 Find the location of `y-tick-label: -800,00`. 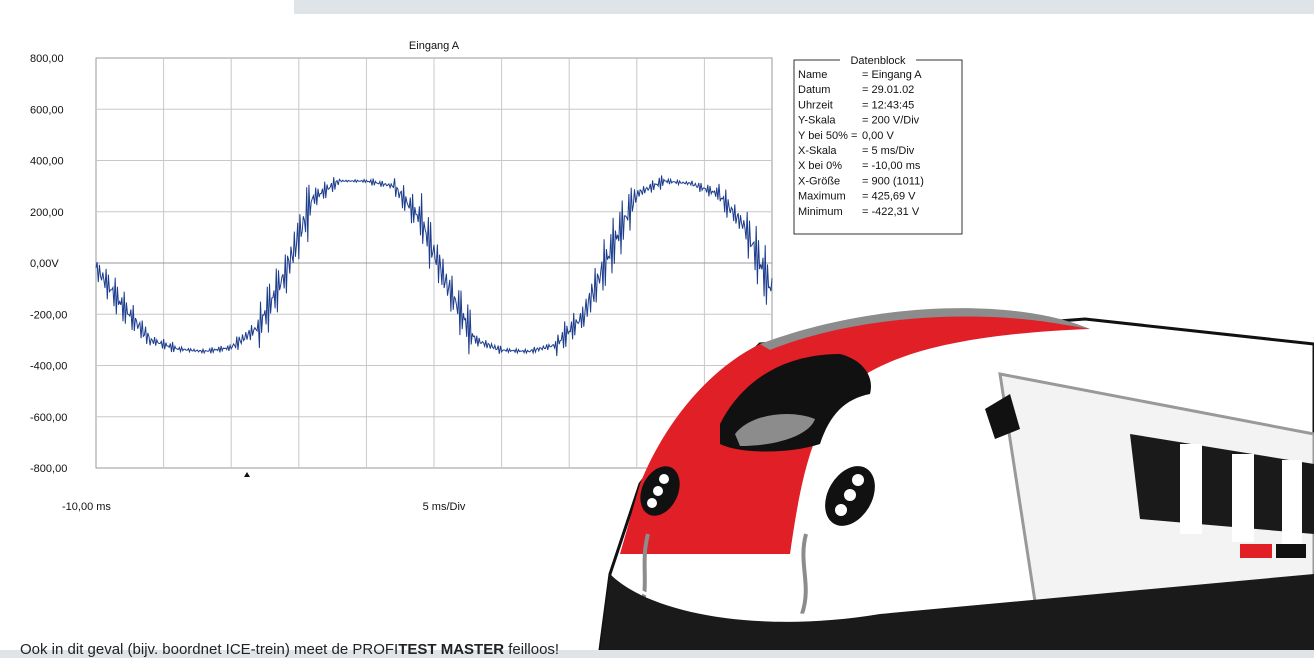

y-tick-label: -800,00 is located at coordinates (48, 469).